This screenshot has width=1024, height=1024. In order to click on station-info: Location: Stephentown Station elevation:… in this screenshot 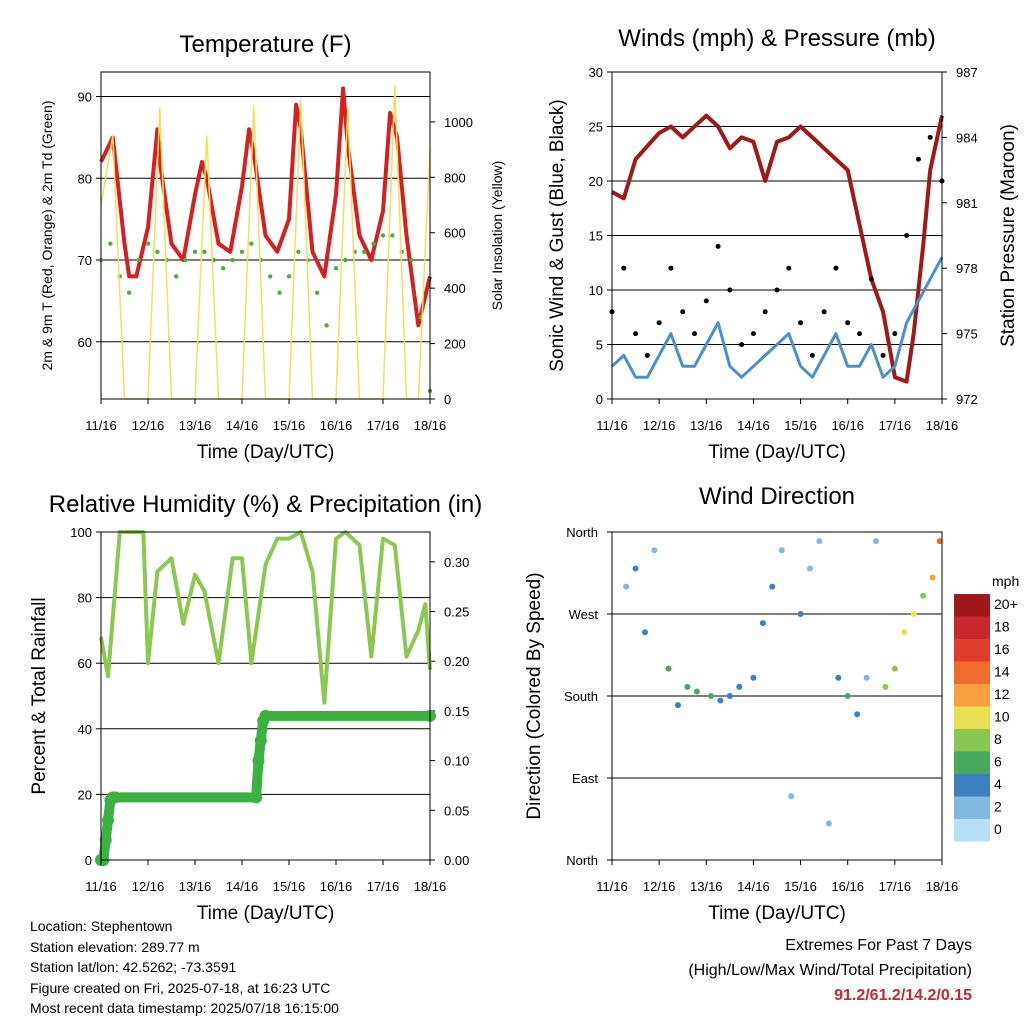, I will do `click(184, 967)`.